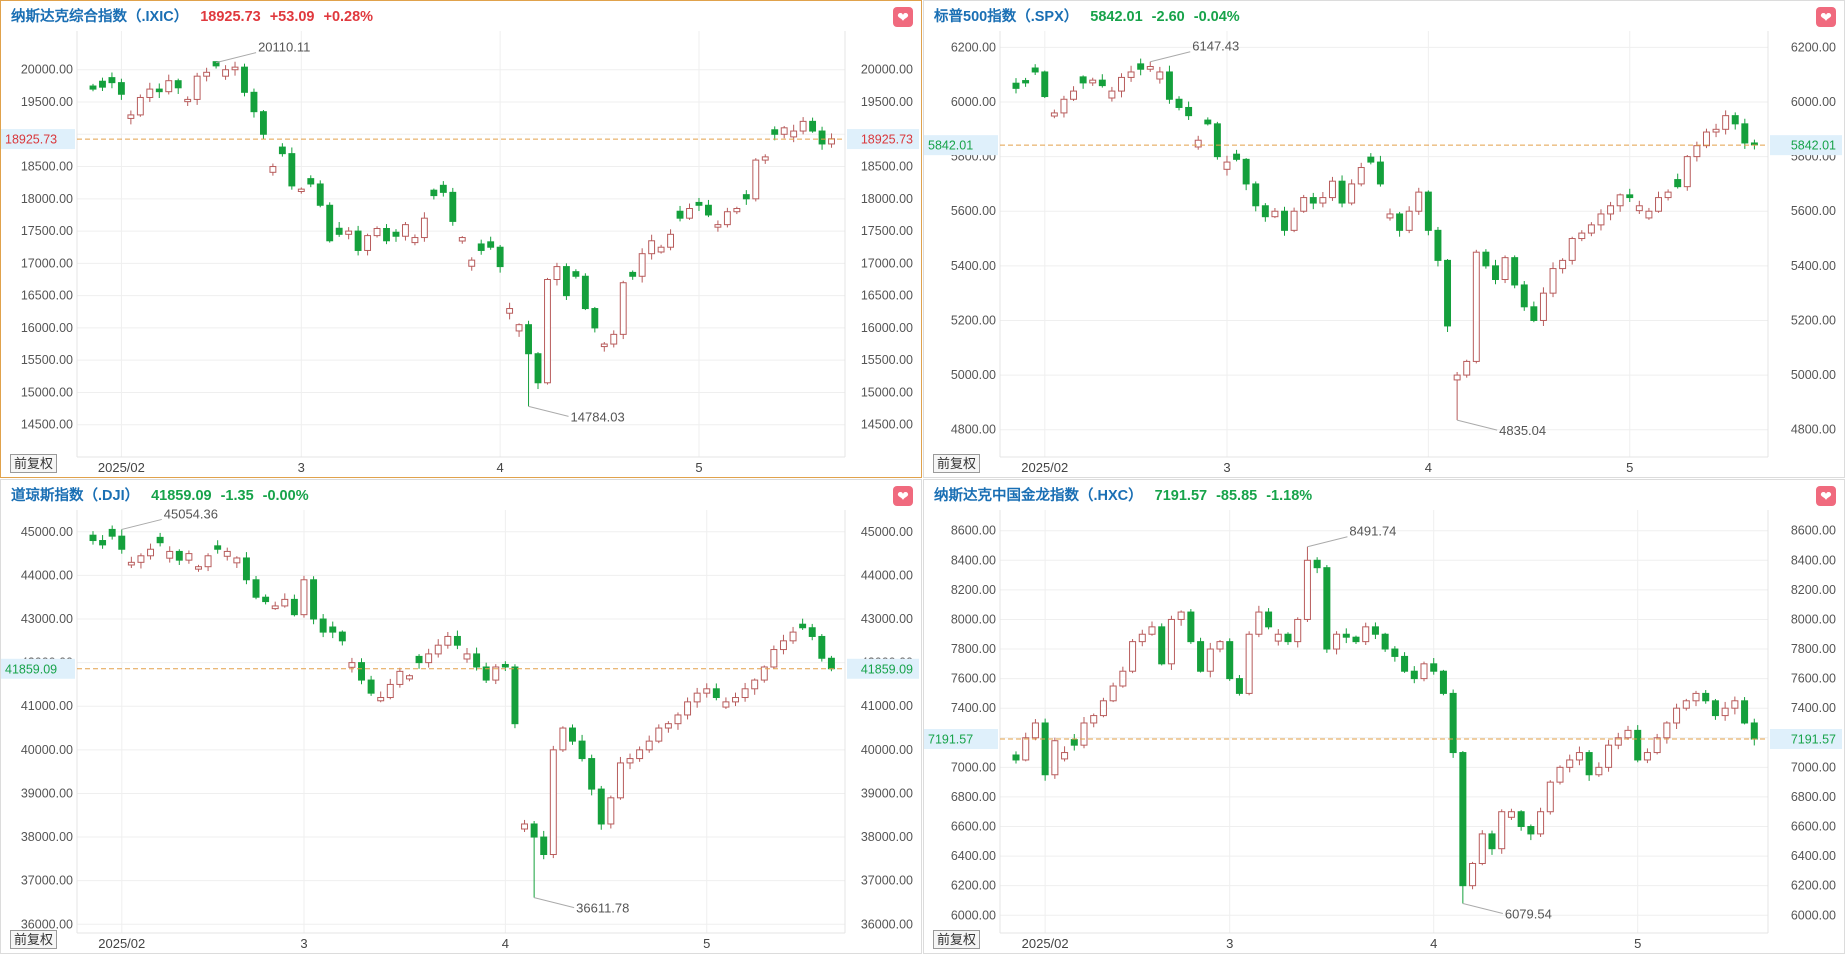  Describe the element at coordinates (887, 392) in the screenshot. I see `y-tick-label-right: 15000.00` at that location.